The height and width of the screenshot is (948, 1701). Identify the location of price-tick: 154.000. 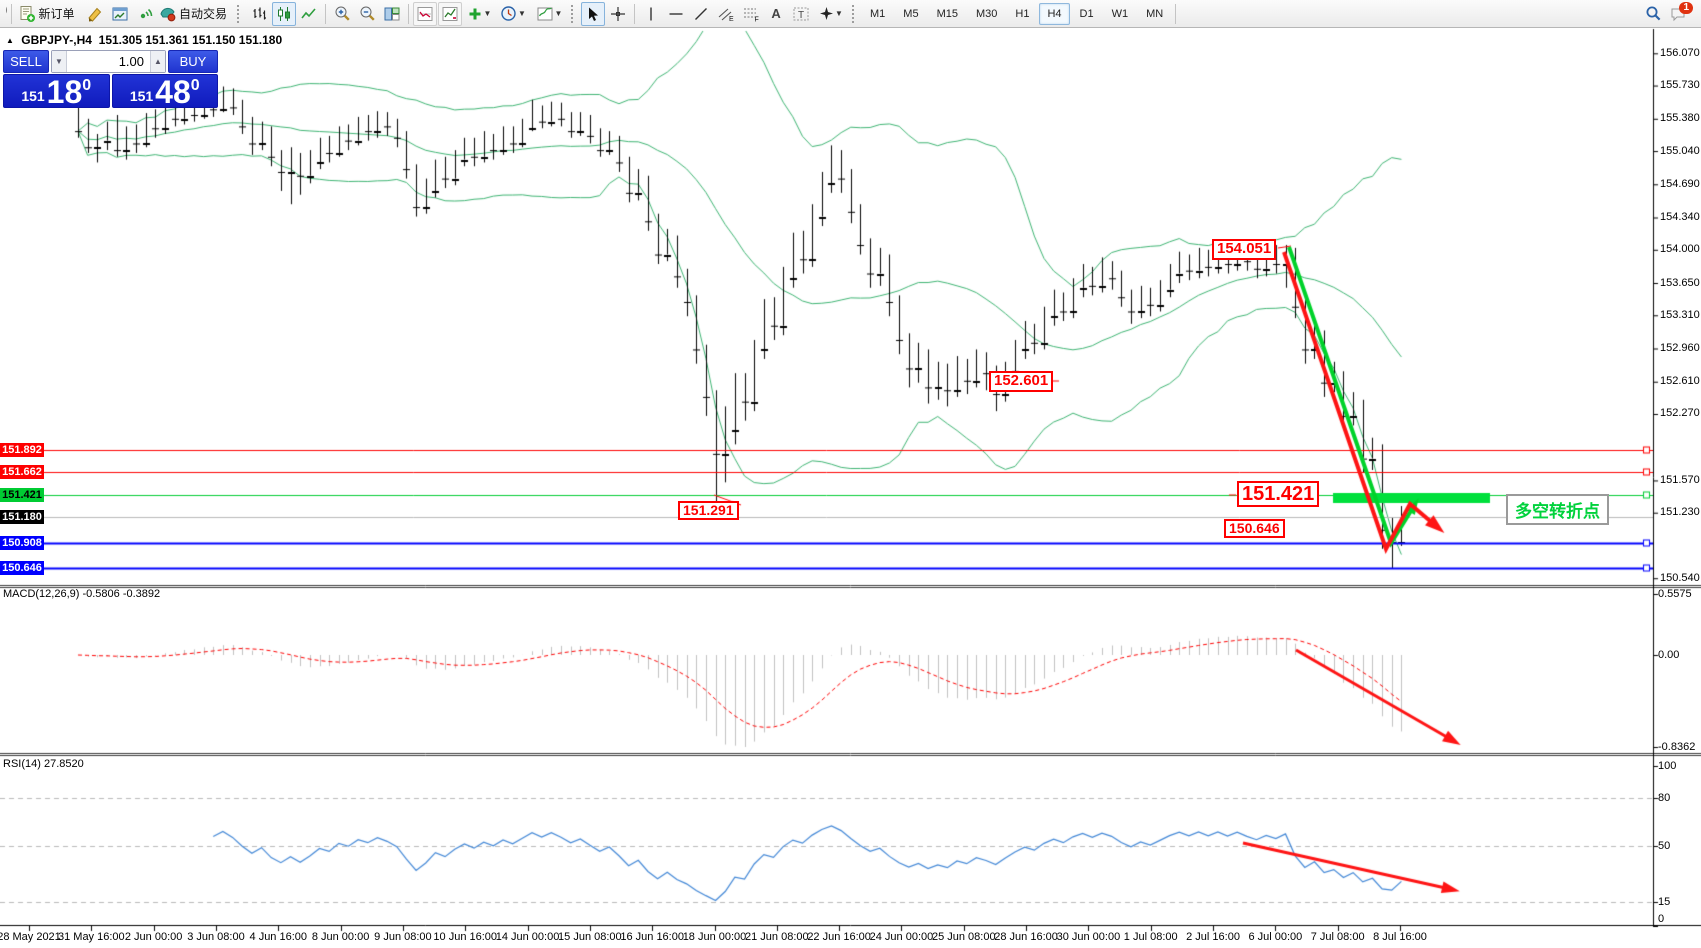
(1680, 249).